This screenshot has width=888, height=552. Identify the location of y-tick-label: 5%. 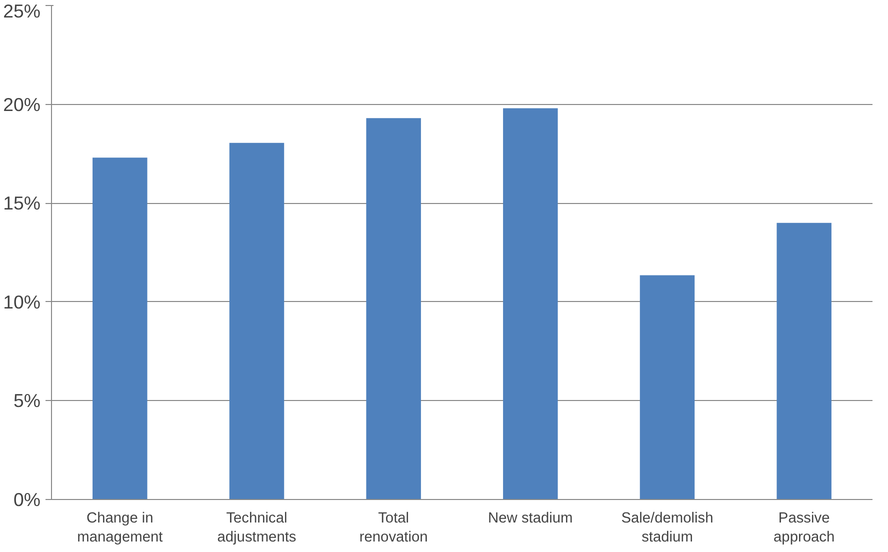
(27, 401).